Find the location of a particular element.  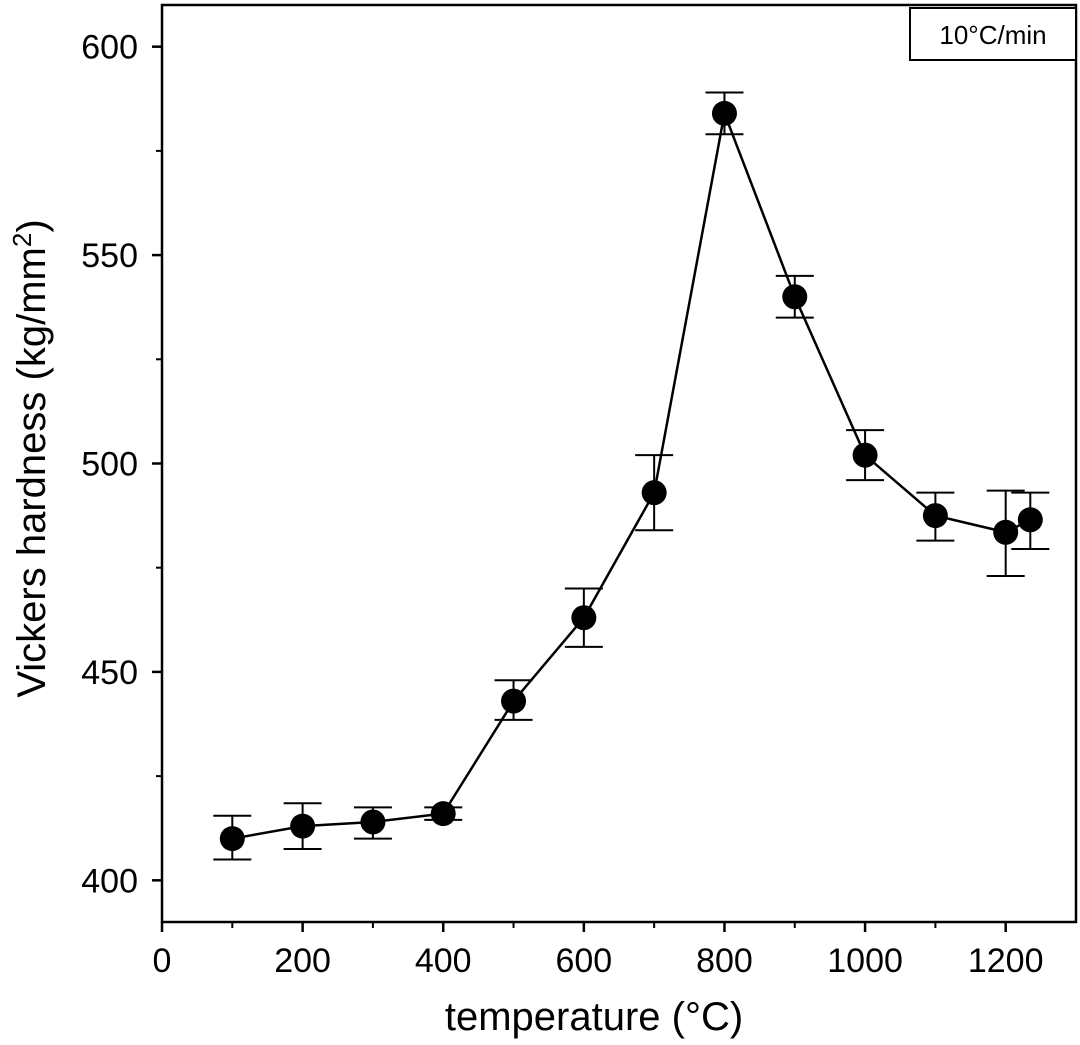

annotation-box: 10°C/min is located at coordinates (993, 34).